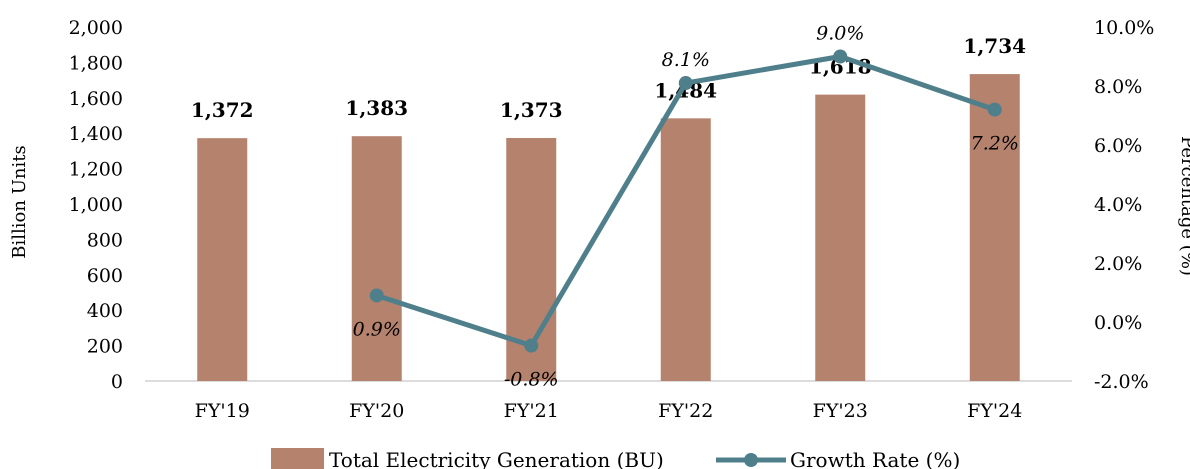 This screenshot has width=1190, height=469. What do you see at coordinates (1118, 146) in the screenshot?
I see `y2-tick-label: 6.0%` at bounding box center [1118, 146].